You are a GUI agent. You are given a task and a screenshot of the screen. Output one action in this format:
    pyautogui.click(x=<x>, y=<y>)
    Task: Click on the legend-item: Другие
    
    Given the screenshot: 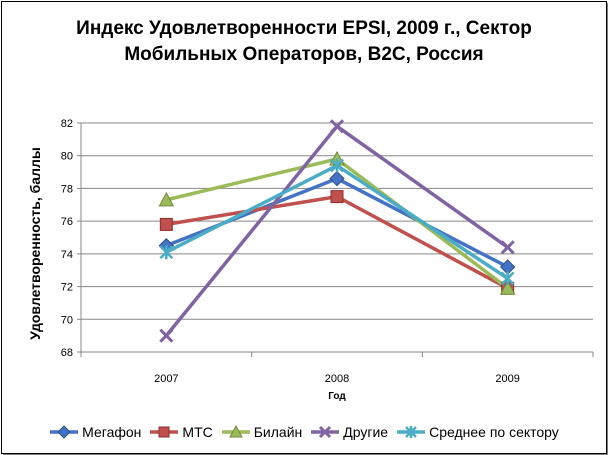 What is the action you would take?
    pyautogui.click(x=349, y=432)
    